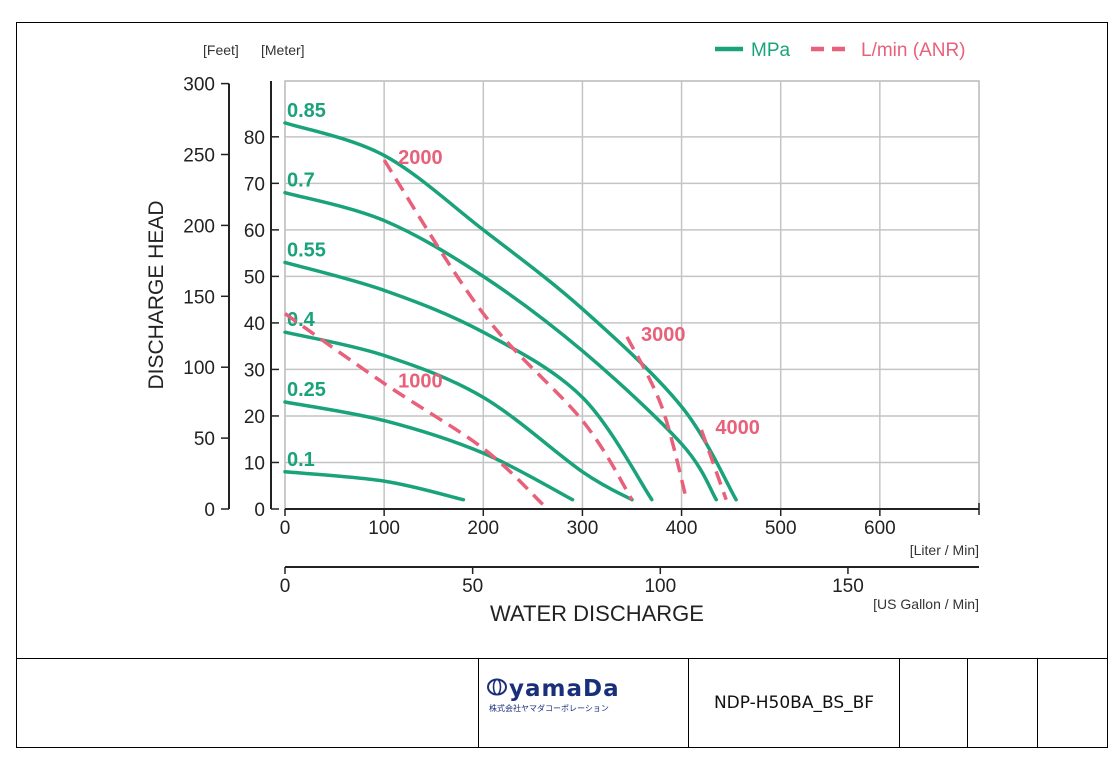 Image resolution: width=1120 pixels, height=766 pixels. Describe the element at coordinates (254, 277) in the screenshot. I see `y-tick-label-meter: 50` at that location.